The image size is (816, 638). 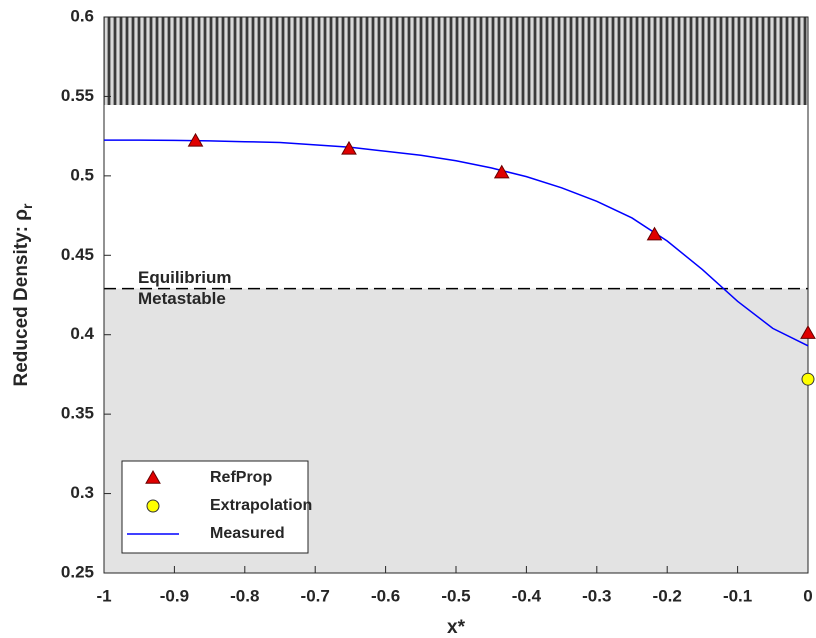 I want to click on x-tick-label: -0.1, so click(x=737, y=595).